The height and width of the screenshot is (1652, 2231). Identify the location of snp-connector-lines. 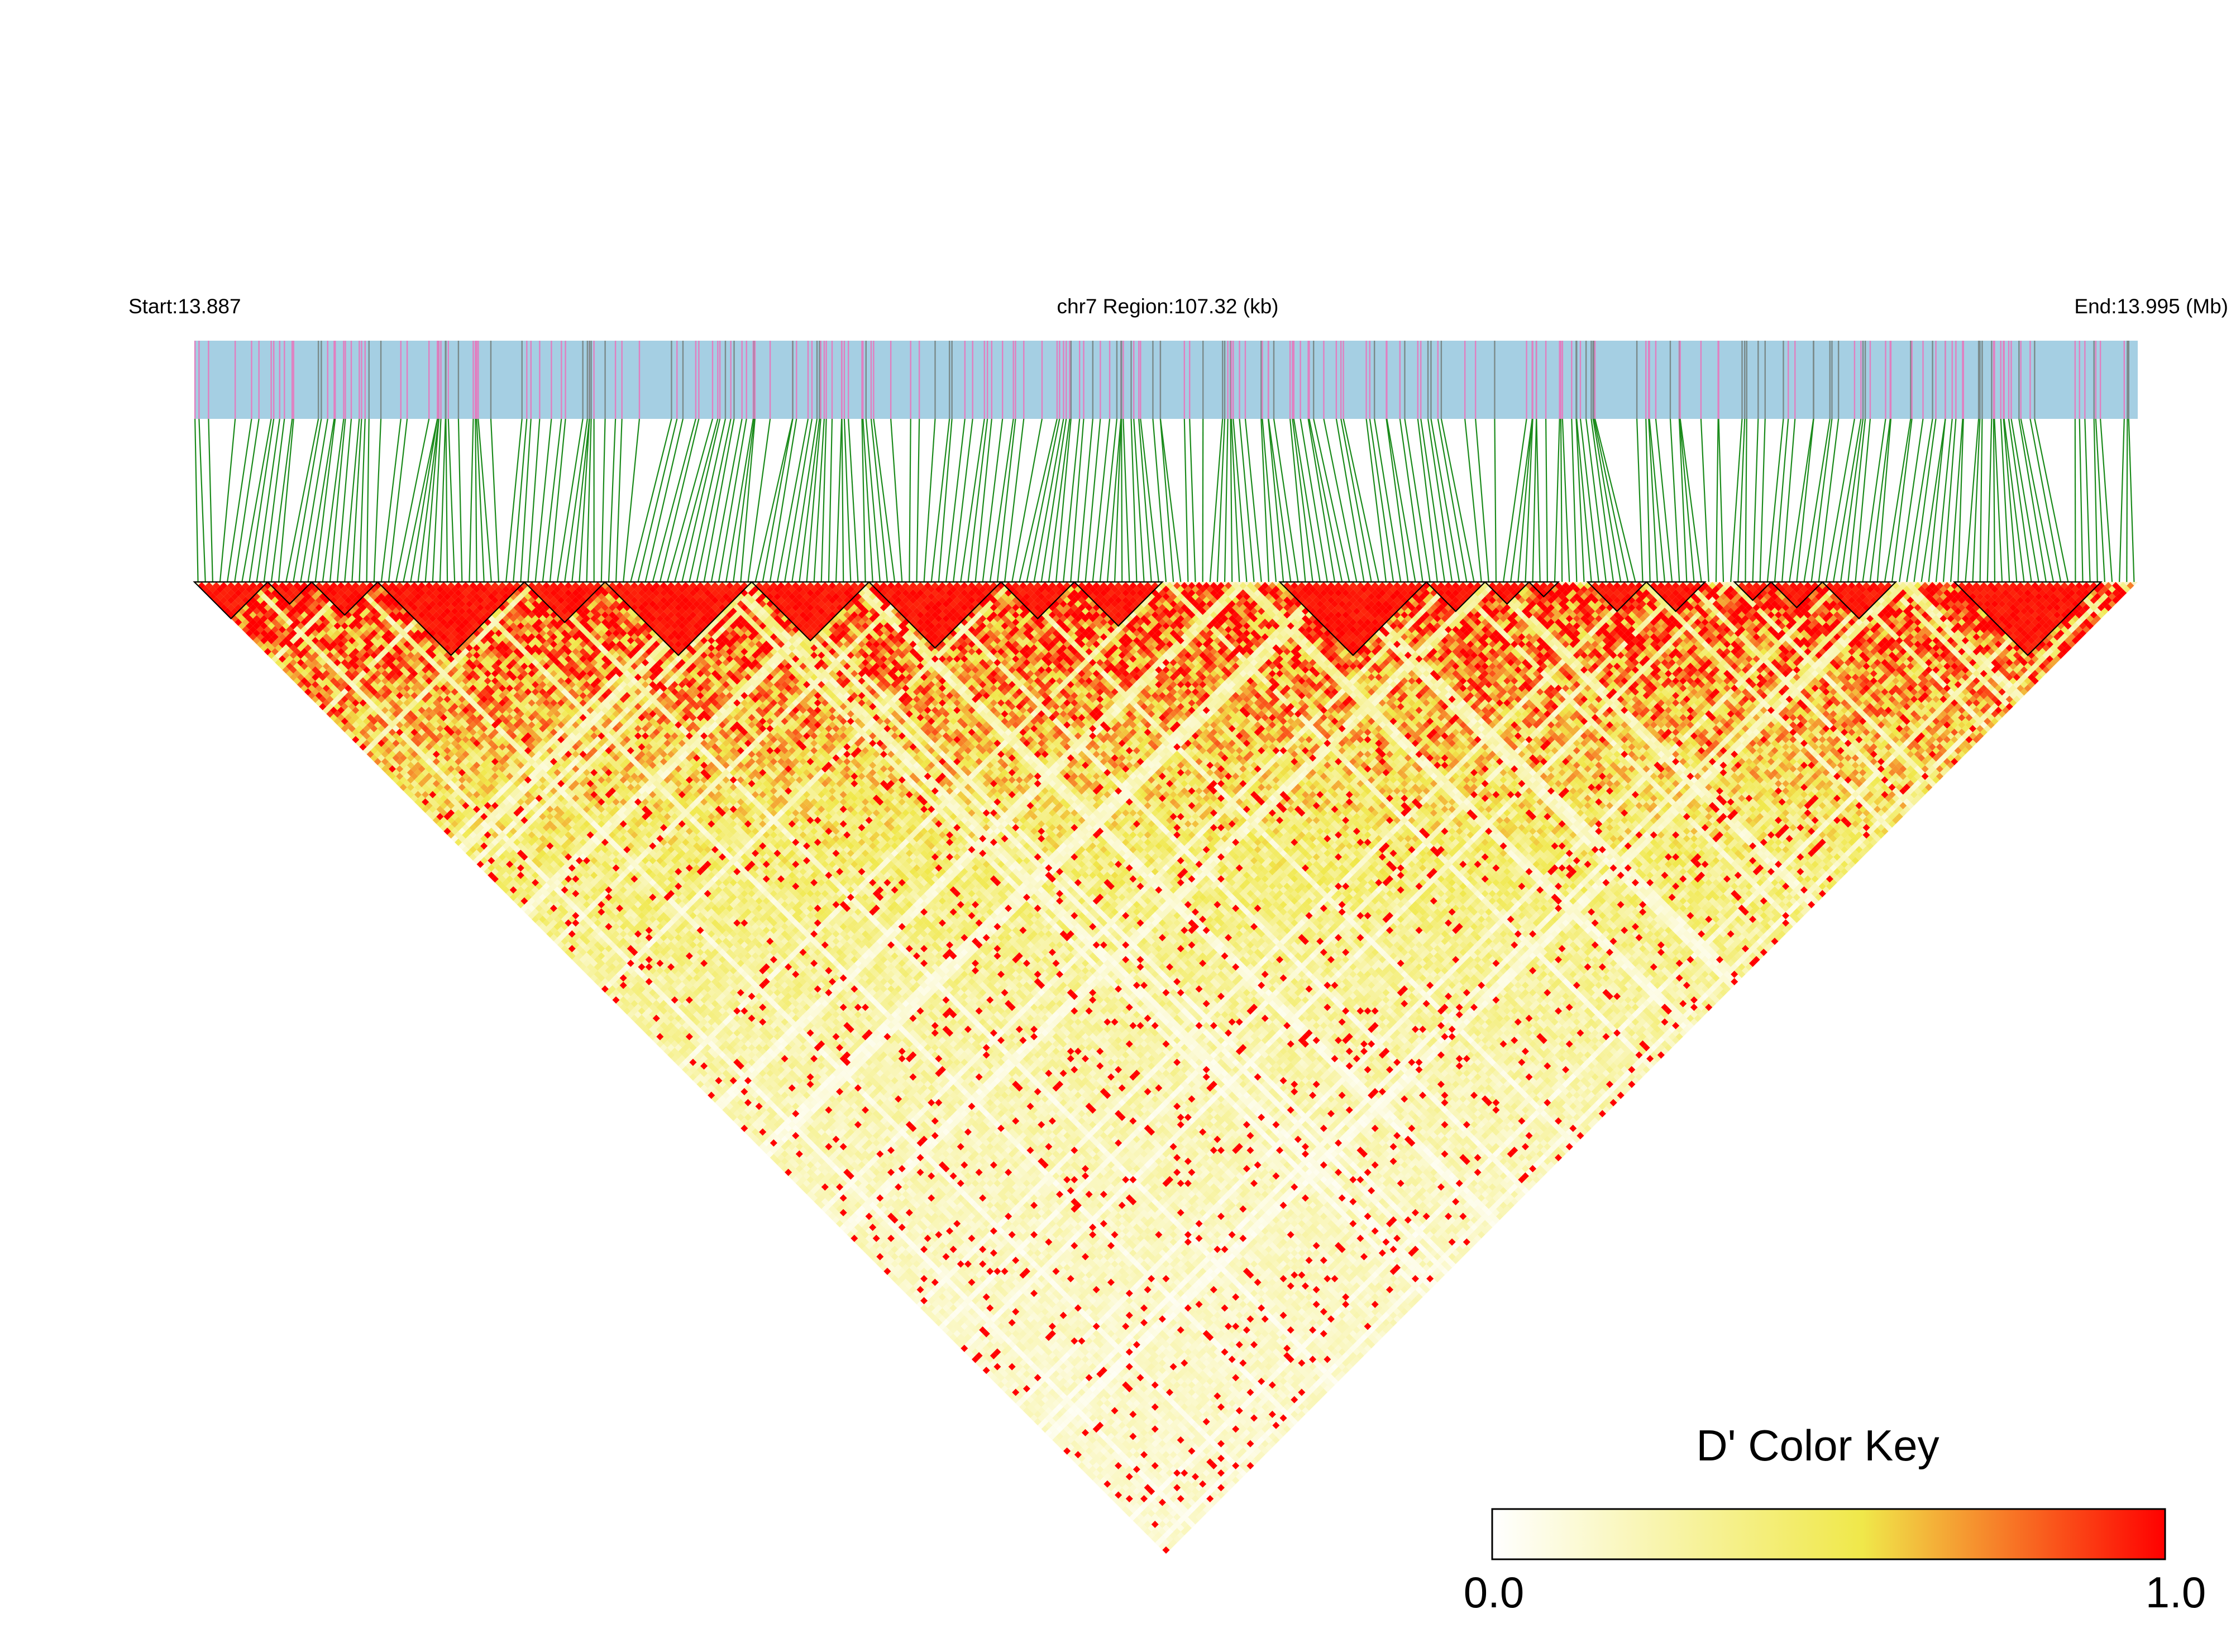
(1164, 500).